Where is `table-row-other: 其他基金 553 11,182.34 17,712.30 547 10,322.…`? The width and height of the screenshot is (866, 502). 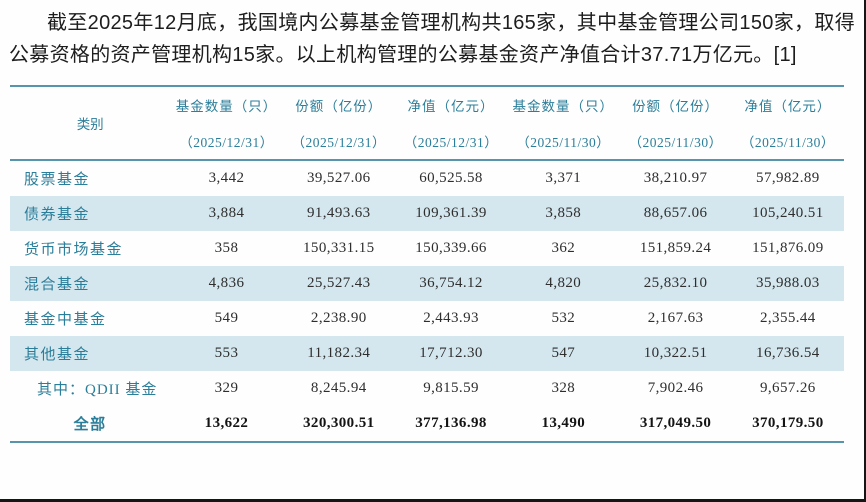
table-row-other: 其他基金 553 11,182.34 17,712.30 547 10,322.… is located at coordinates (427, 353).